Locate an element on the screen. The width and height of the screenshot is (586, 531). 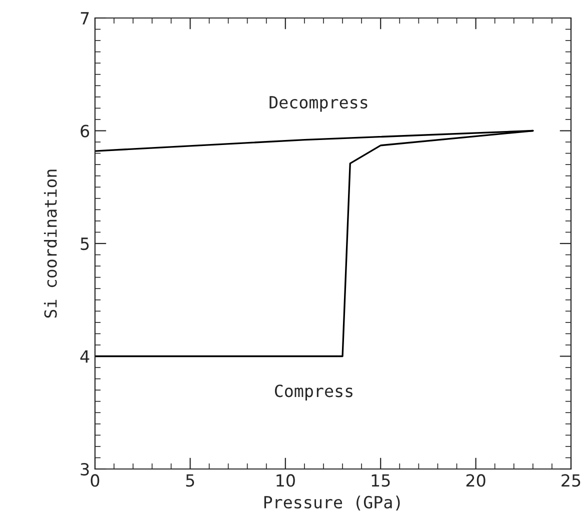
y-tick-label: 7 is located at coordinates (84, 18).